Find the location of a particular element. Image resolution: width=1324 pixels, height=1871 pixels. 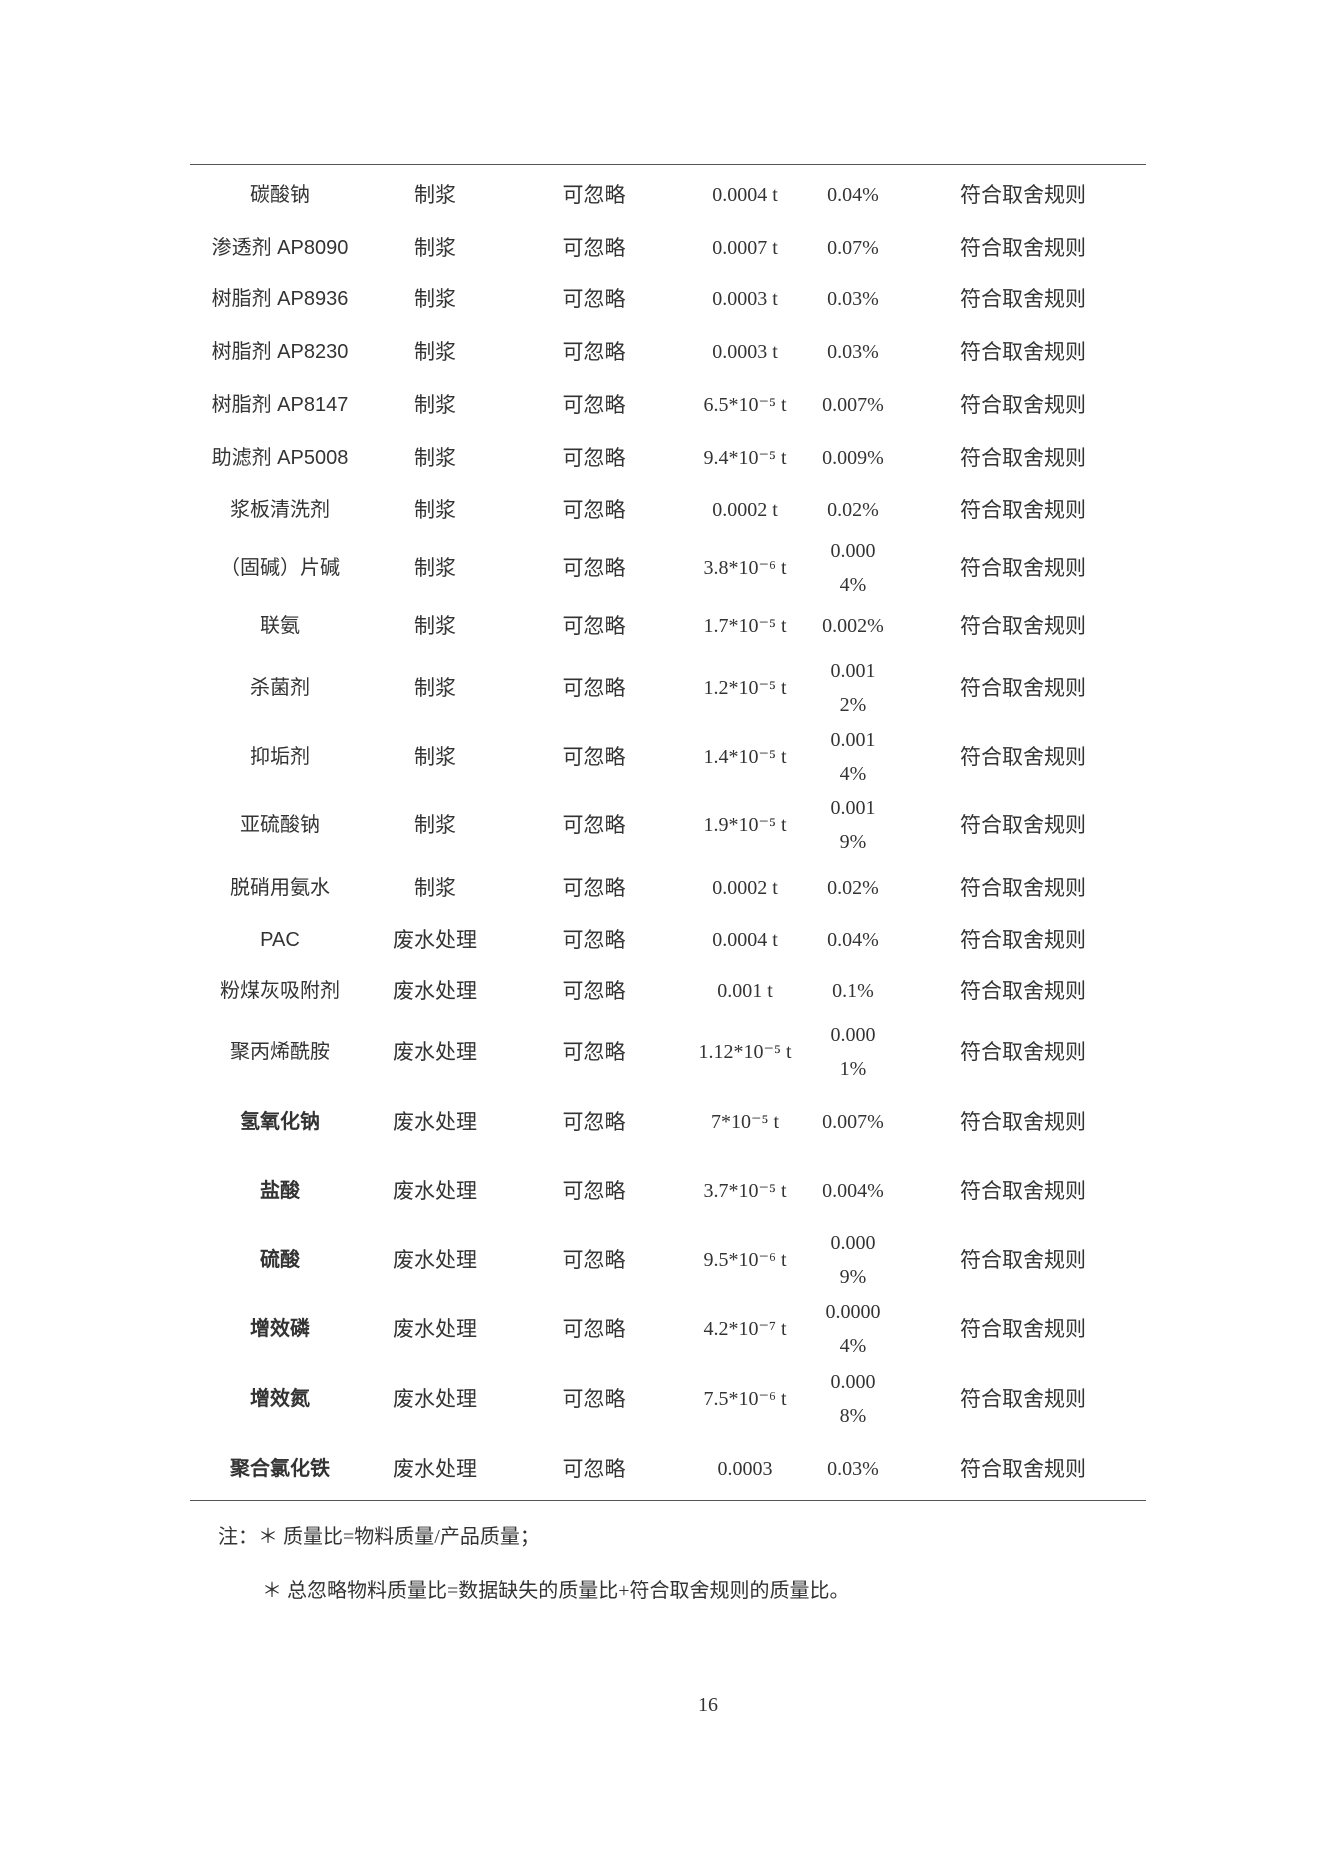

table-row: 硫酸 废水处理 可忽略 9.5*10⁻⁶ t 0.0009% 符合取舍规则 is located at coordinates (668, 1260).